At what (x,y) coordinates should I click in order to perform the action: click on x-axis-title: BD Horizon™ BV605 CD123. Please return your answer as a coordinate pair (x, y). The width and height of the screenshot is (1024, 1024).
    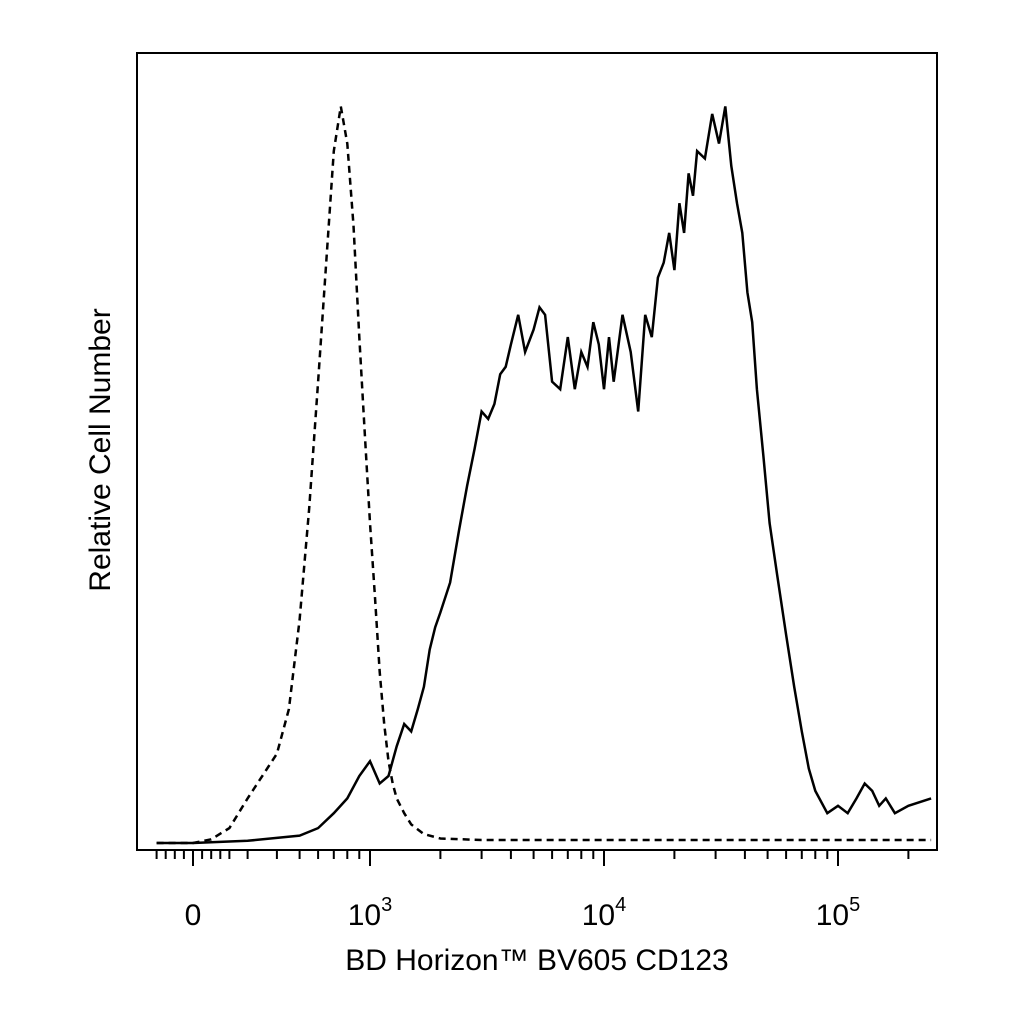
    Looking at the image, I should click on (537, 960).